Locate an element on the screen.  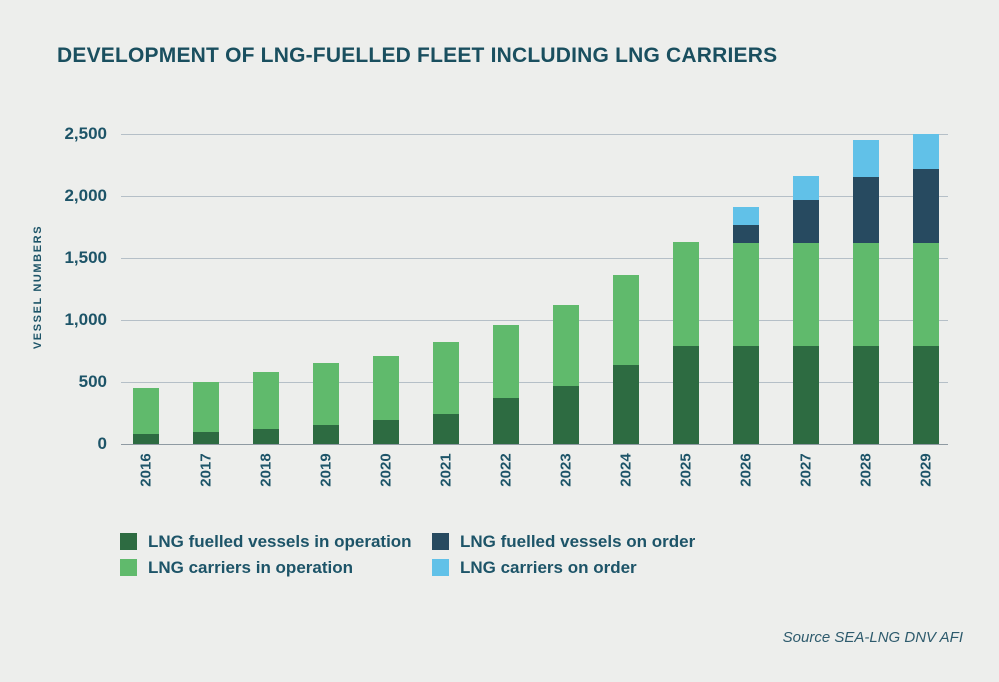
source-note: Source SEA-LNG DNV AFI is located at coordinates (872, 637).